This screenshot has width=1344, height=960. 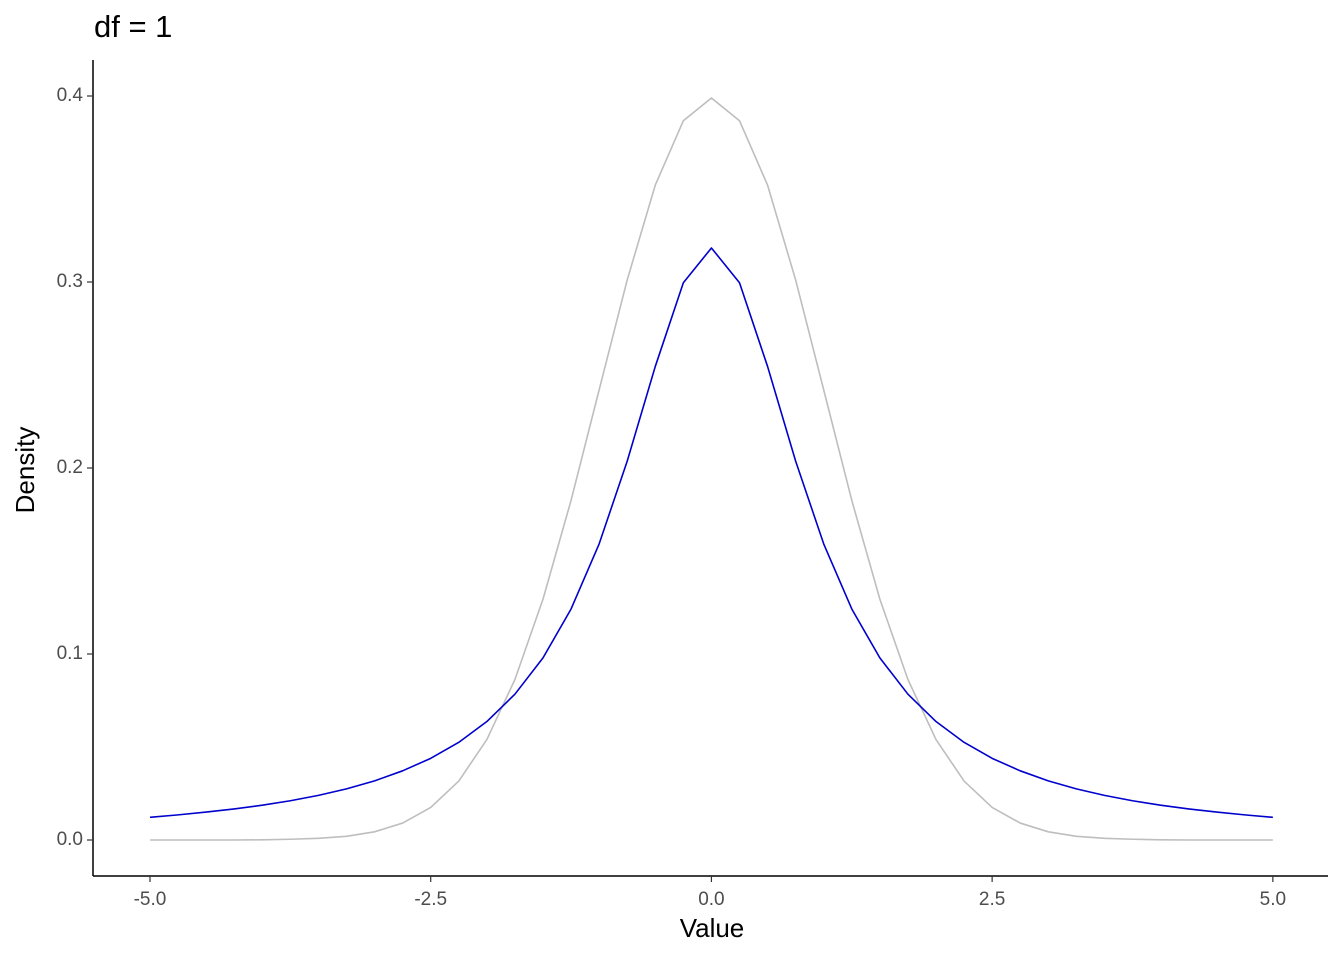 What do you see at coordinates (70, 95) in the screenshot?
I see `y-tick-label: 0.4` at bounding box center [70, 95].